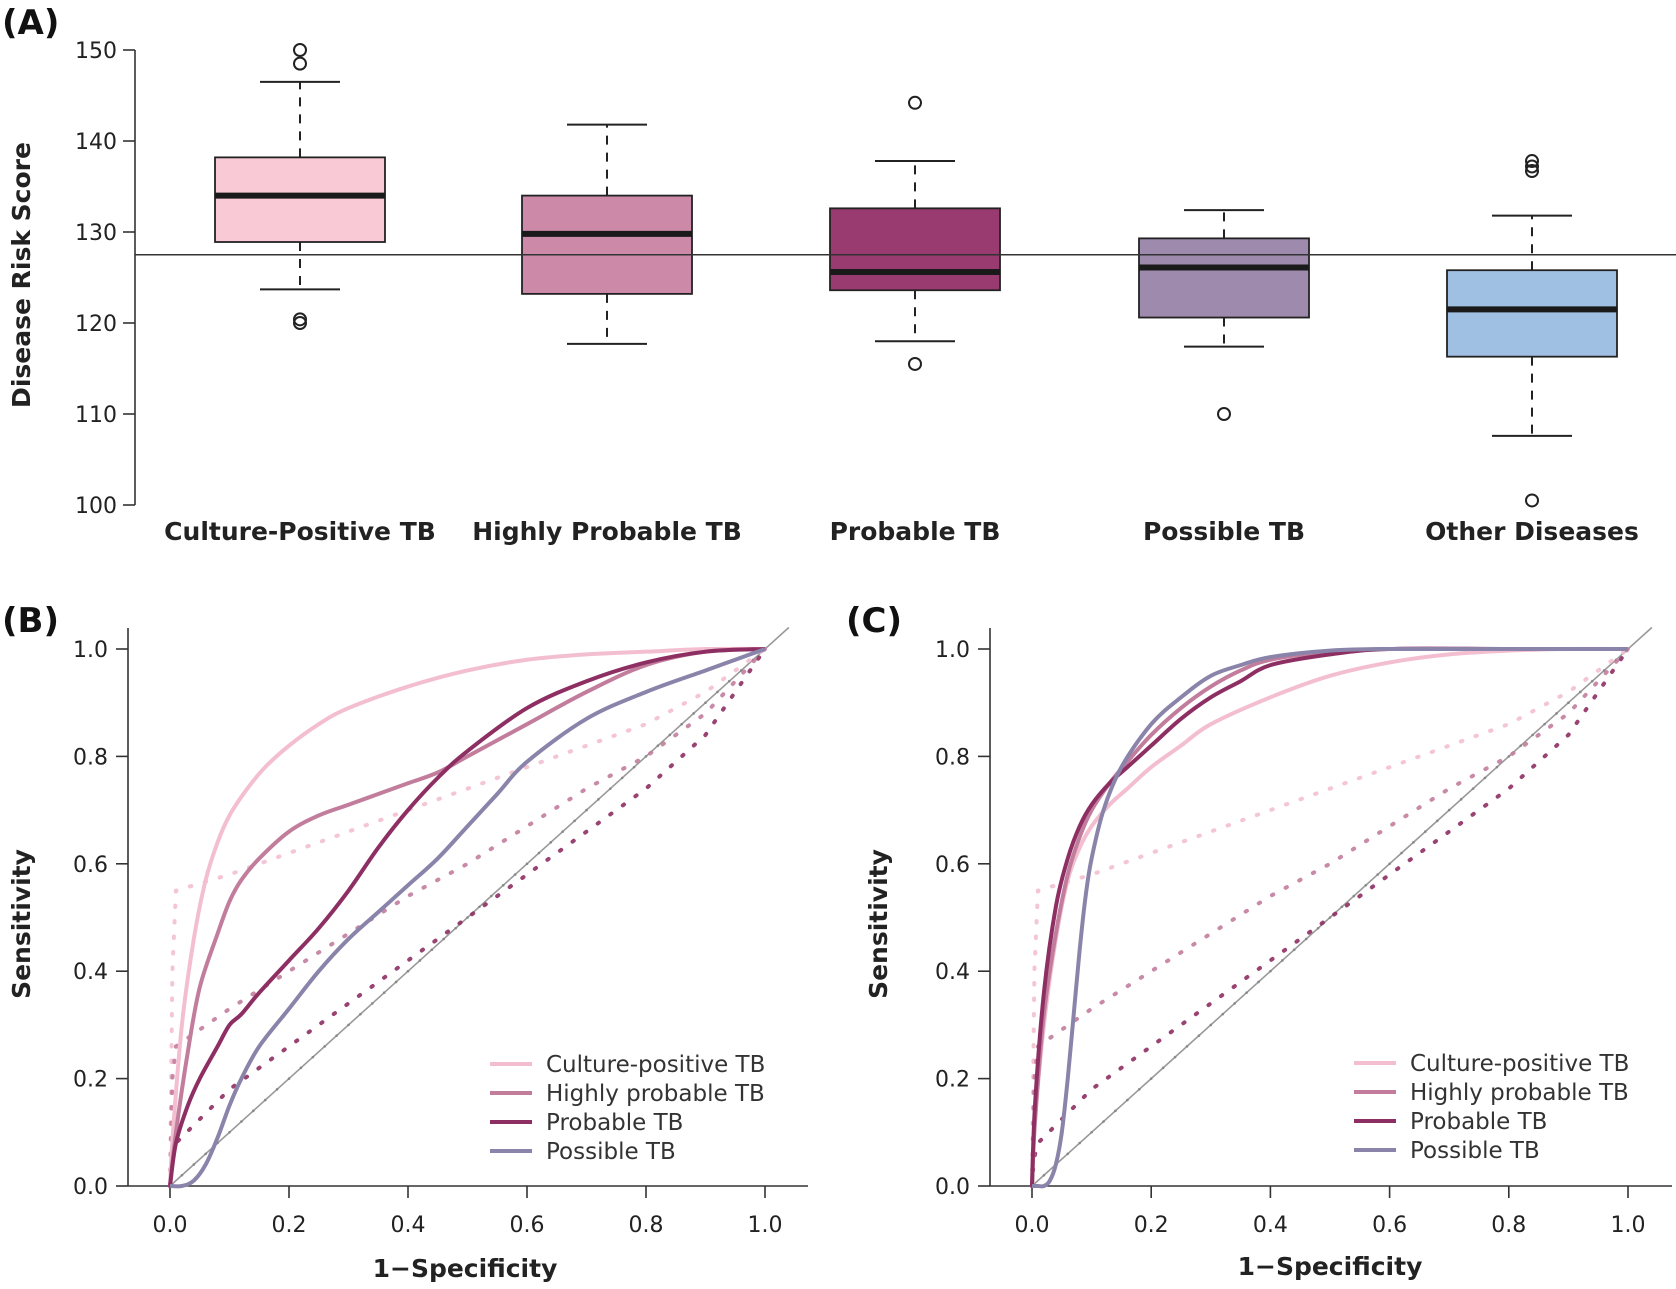 The image size is (1676, 1289). I want to click on panel-c-x-axis-title: 1−Specificity, so click(1330, 1266).